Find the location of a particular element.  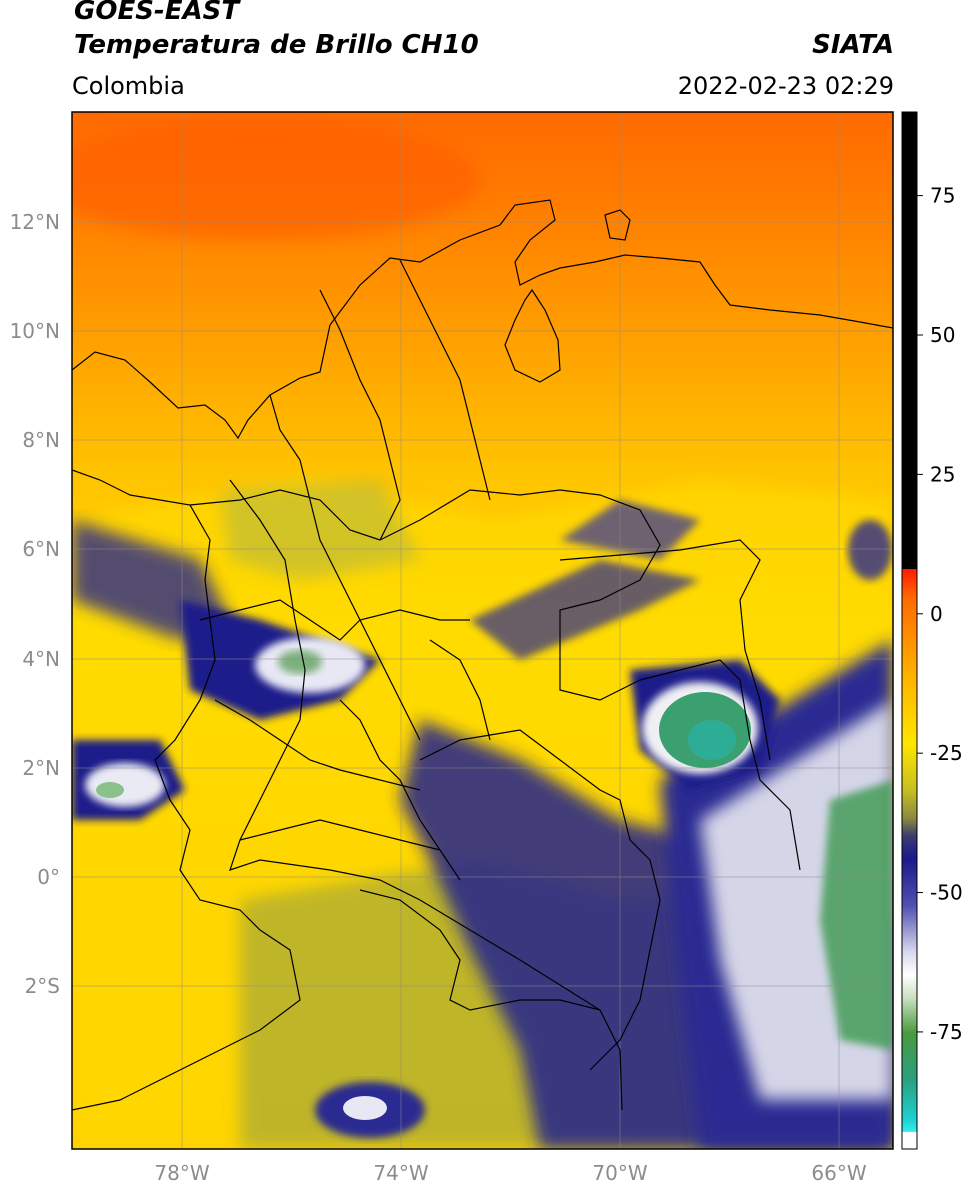

colorbar-frame is located at coordinates (909, 630).